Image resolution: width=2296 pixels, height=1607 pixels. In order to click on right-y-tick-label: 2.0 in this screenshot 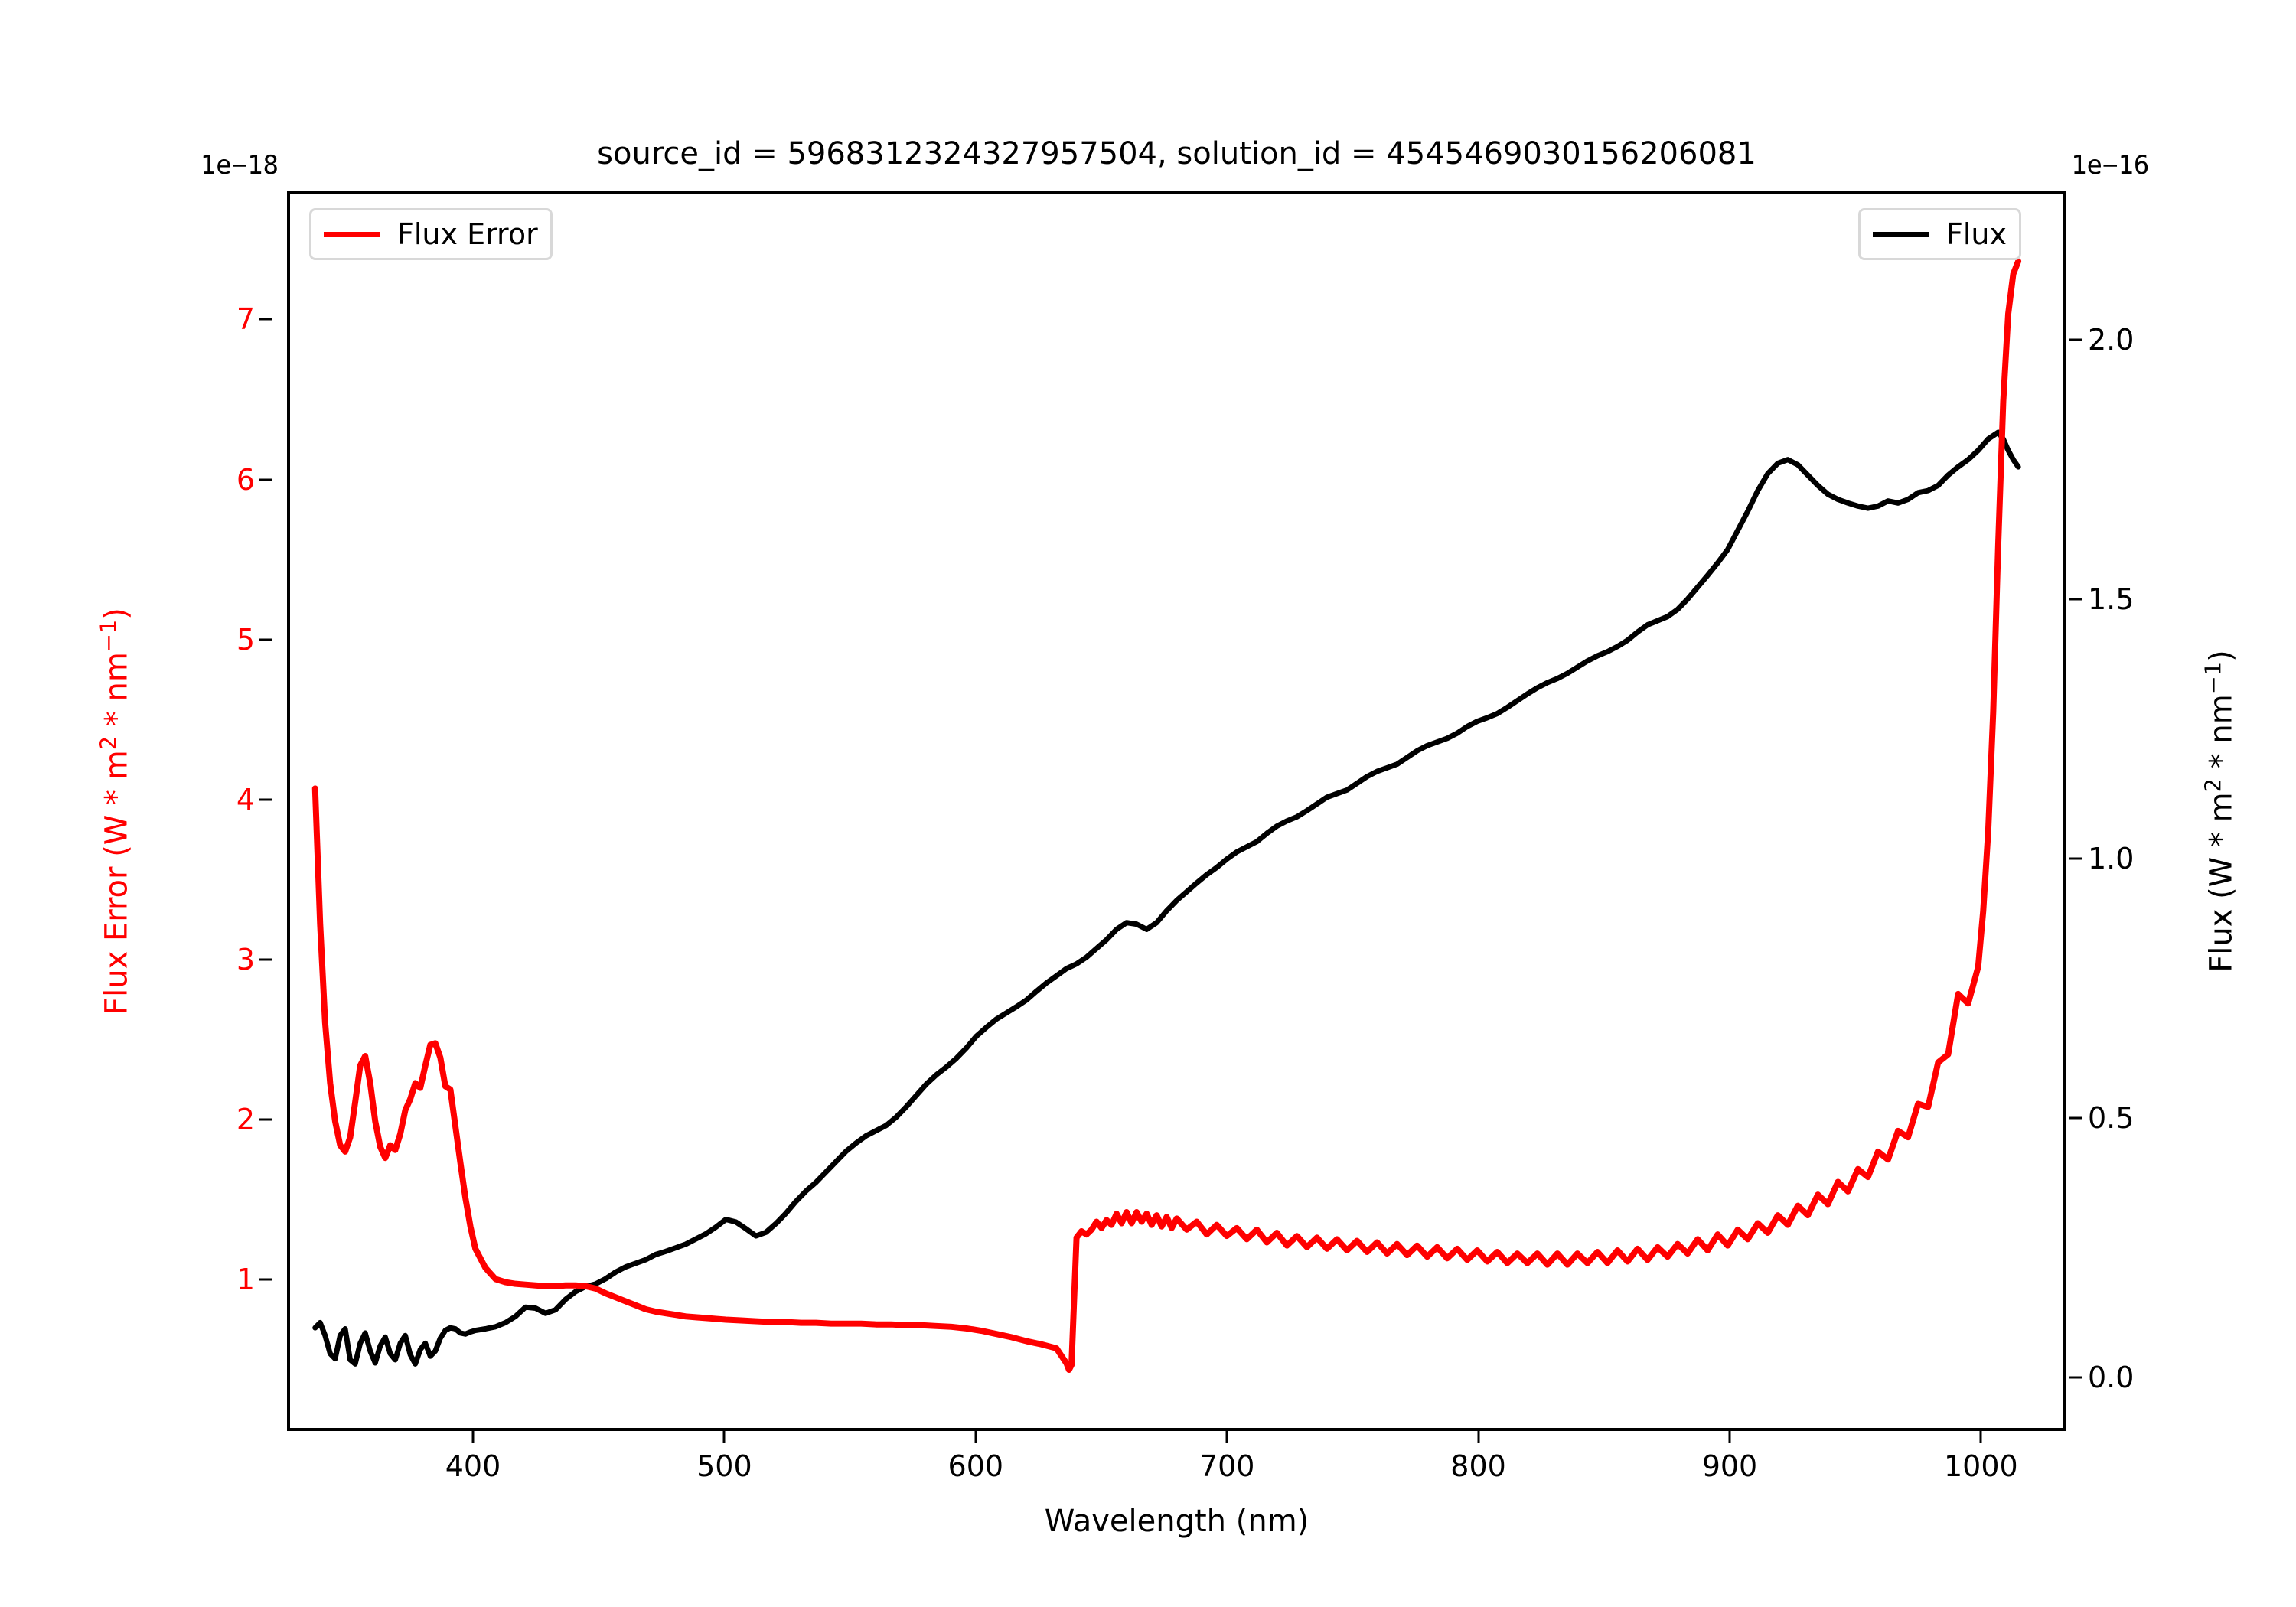, I will do `click(2111, 339)`.